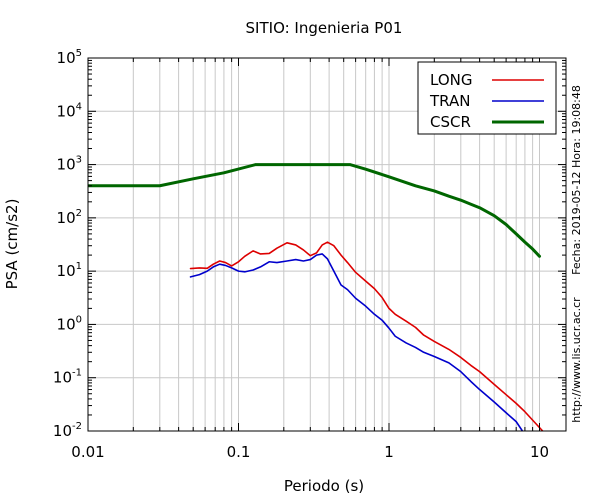 Image resolution: width=600 pixels, height=500 pixels. I want to click on x-tick-label: 0.01, so click(87, 452).